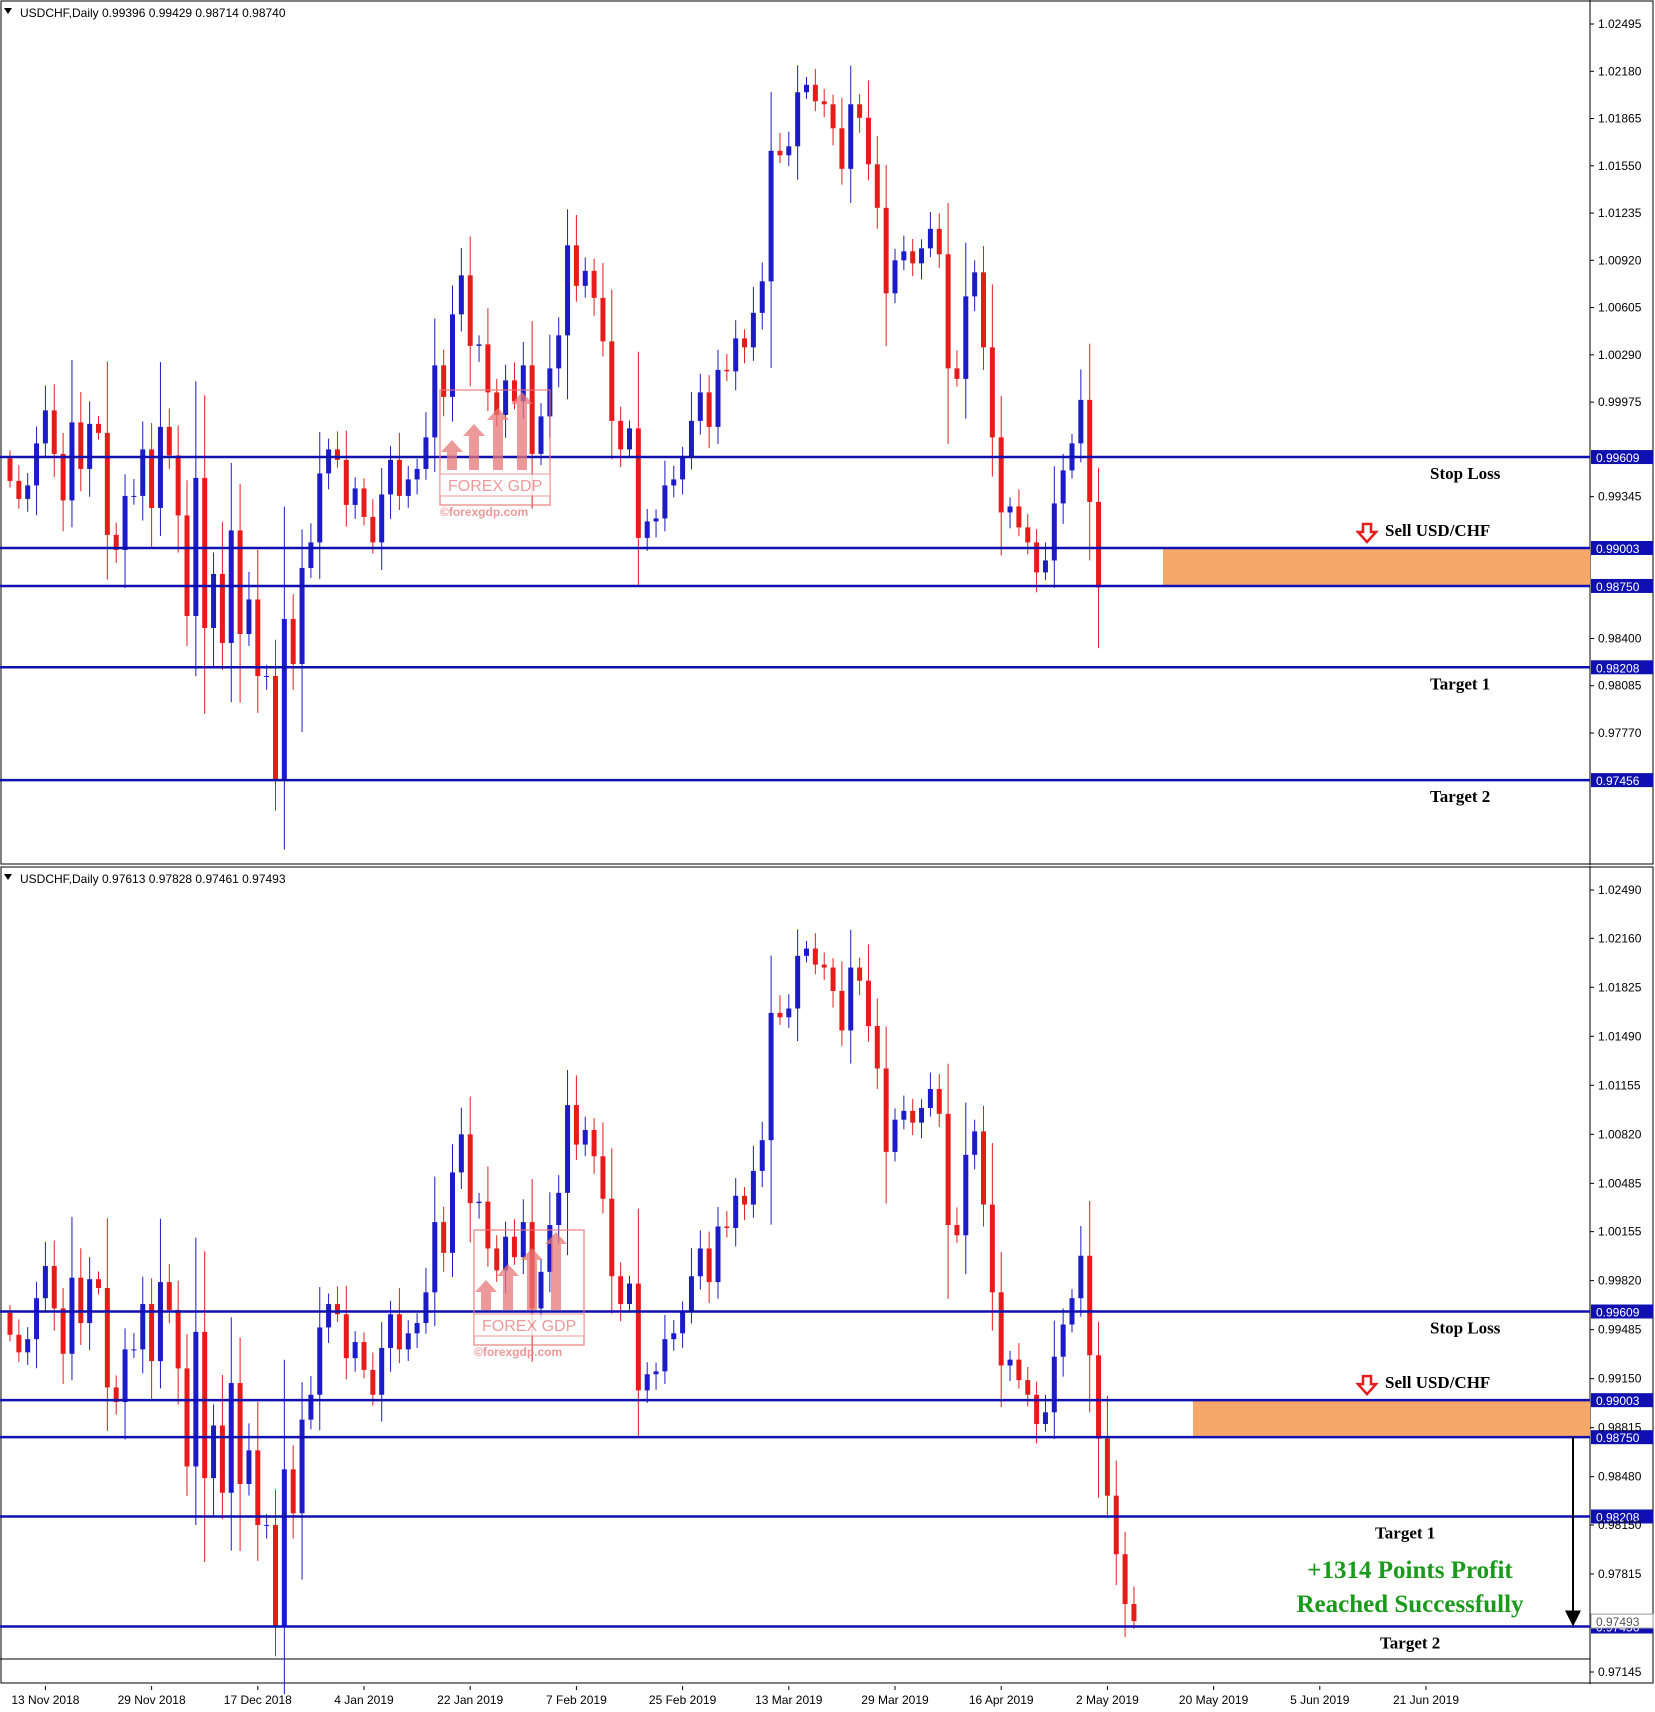 The image size is (1655, 1712). What do you see at coordinates (1465, 473) in the screenshot?
I see `level-label: Stop Loss` at bounding box center [1465, 473].